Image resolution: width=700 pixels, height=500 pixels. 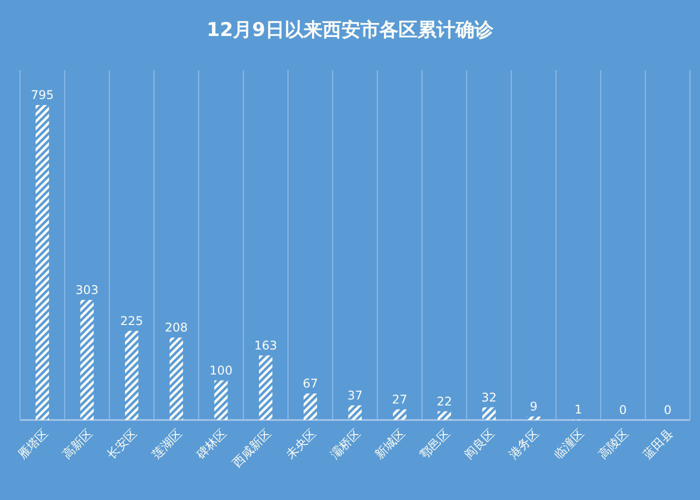 What do you see at coordinates (489, 397) in the screenshot?
I see `data-label: 32` at bounding box center [489, 397].